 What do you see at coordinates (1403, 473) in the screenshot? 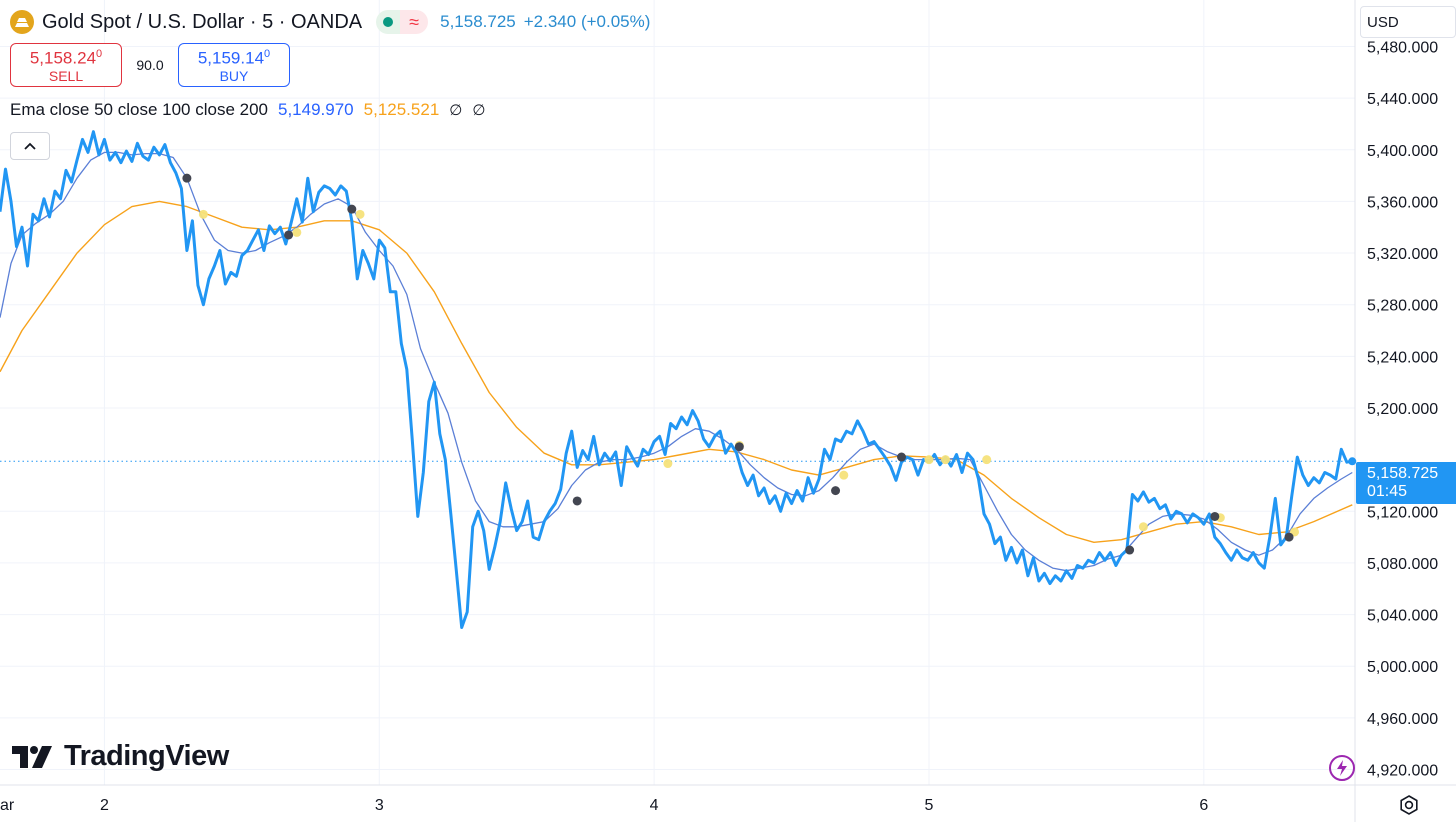
I see `current-price: 5,158.725` at bounding box center [1403, 473].